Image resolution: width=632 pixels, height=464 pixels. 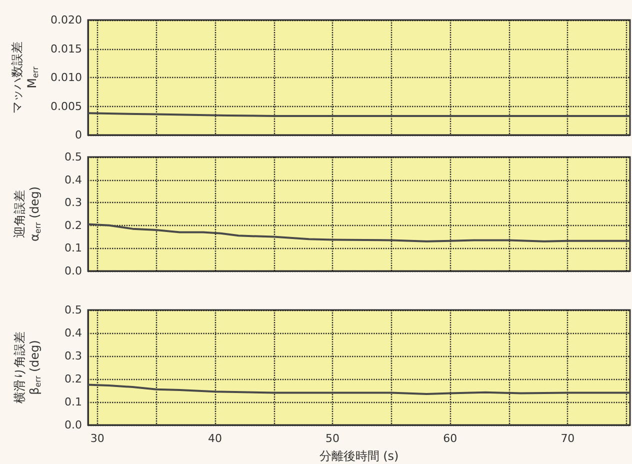 I want to click on x-tick-label: 40, so click(x=215, y=438).